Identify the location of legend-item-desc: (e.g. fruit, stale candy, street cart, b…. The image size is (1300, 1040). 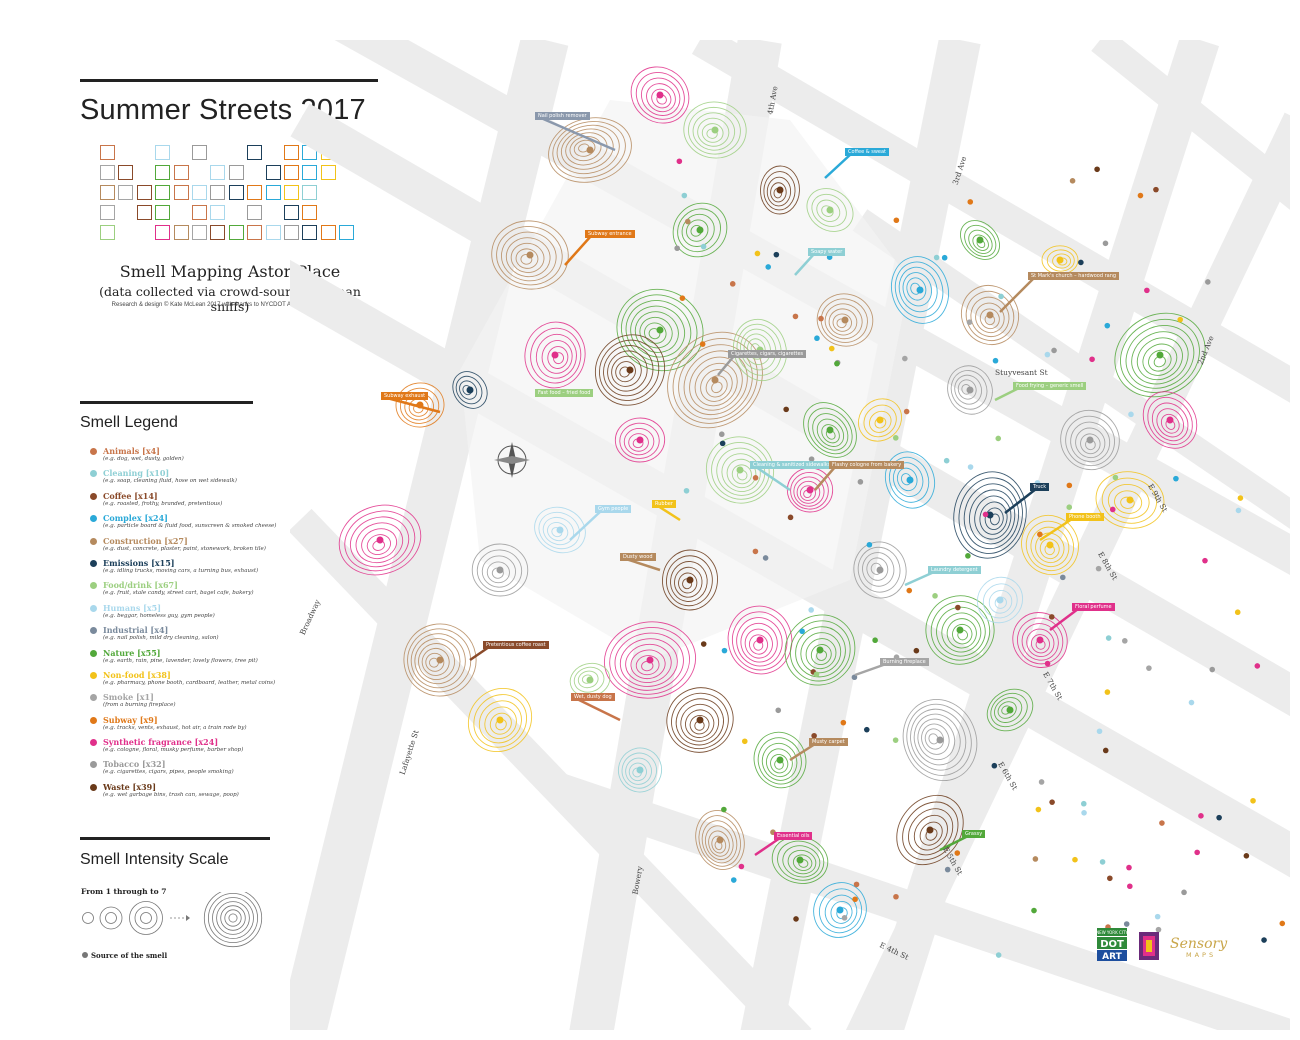
(178, 593).